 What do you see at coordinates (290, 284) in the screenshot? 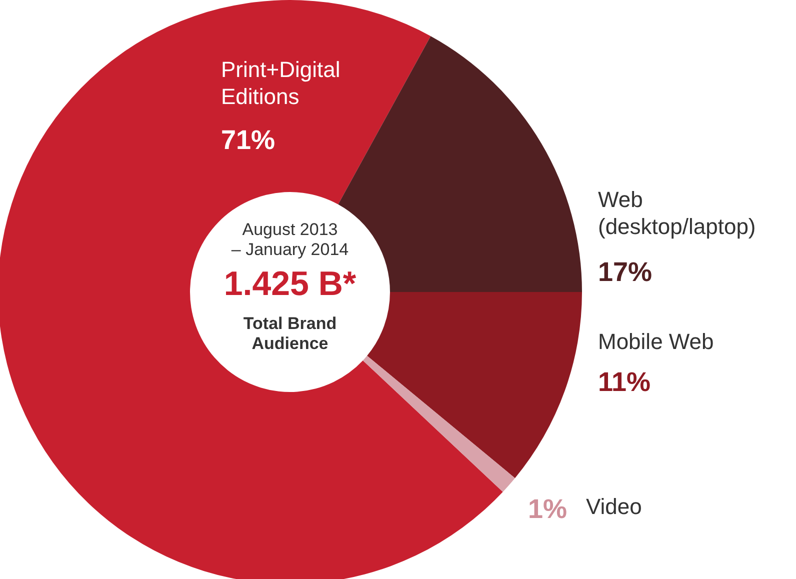
I see `text: 1.425 B*` at bounding box center [290, 284].